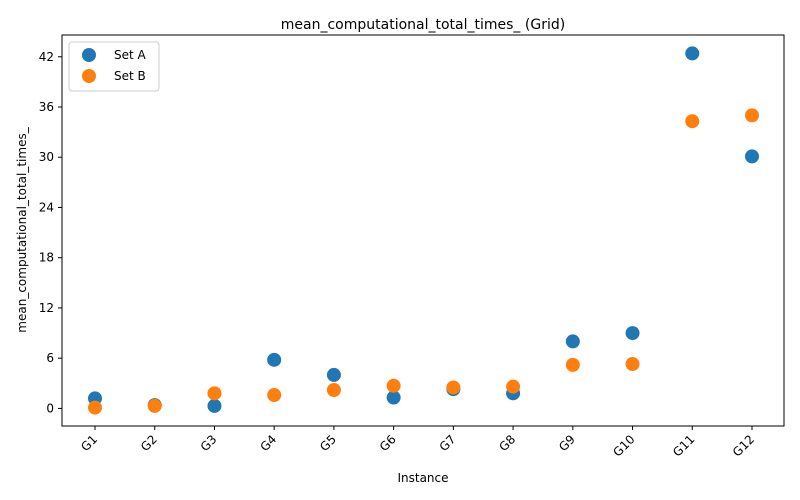 The height and width of the screenshot is (500, 800). Describe the element at coordinates (154, 405) in the screenshot. I see `point-set-b-g2` at that location.